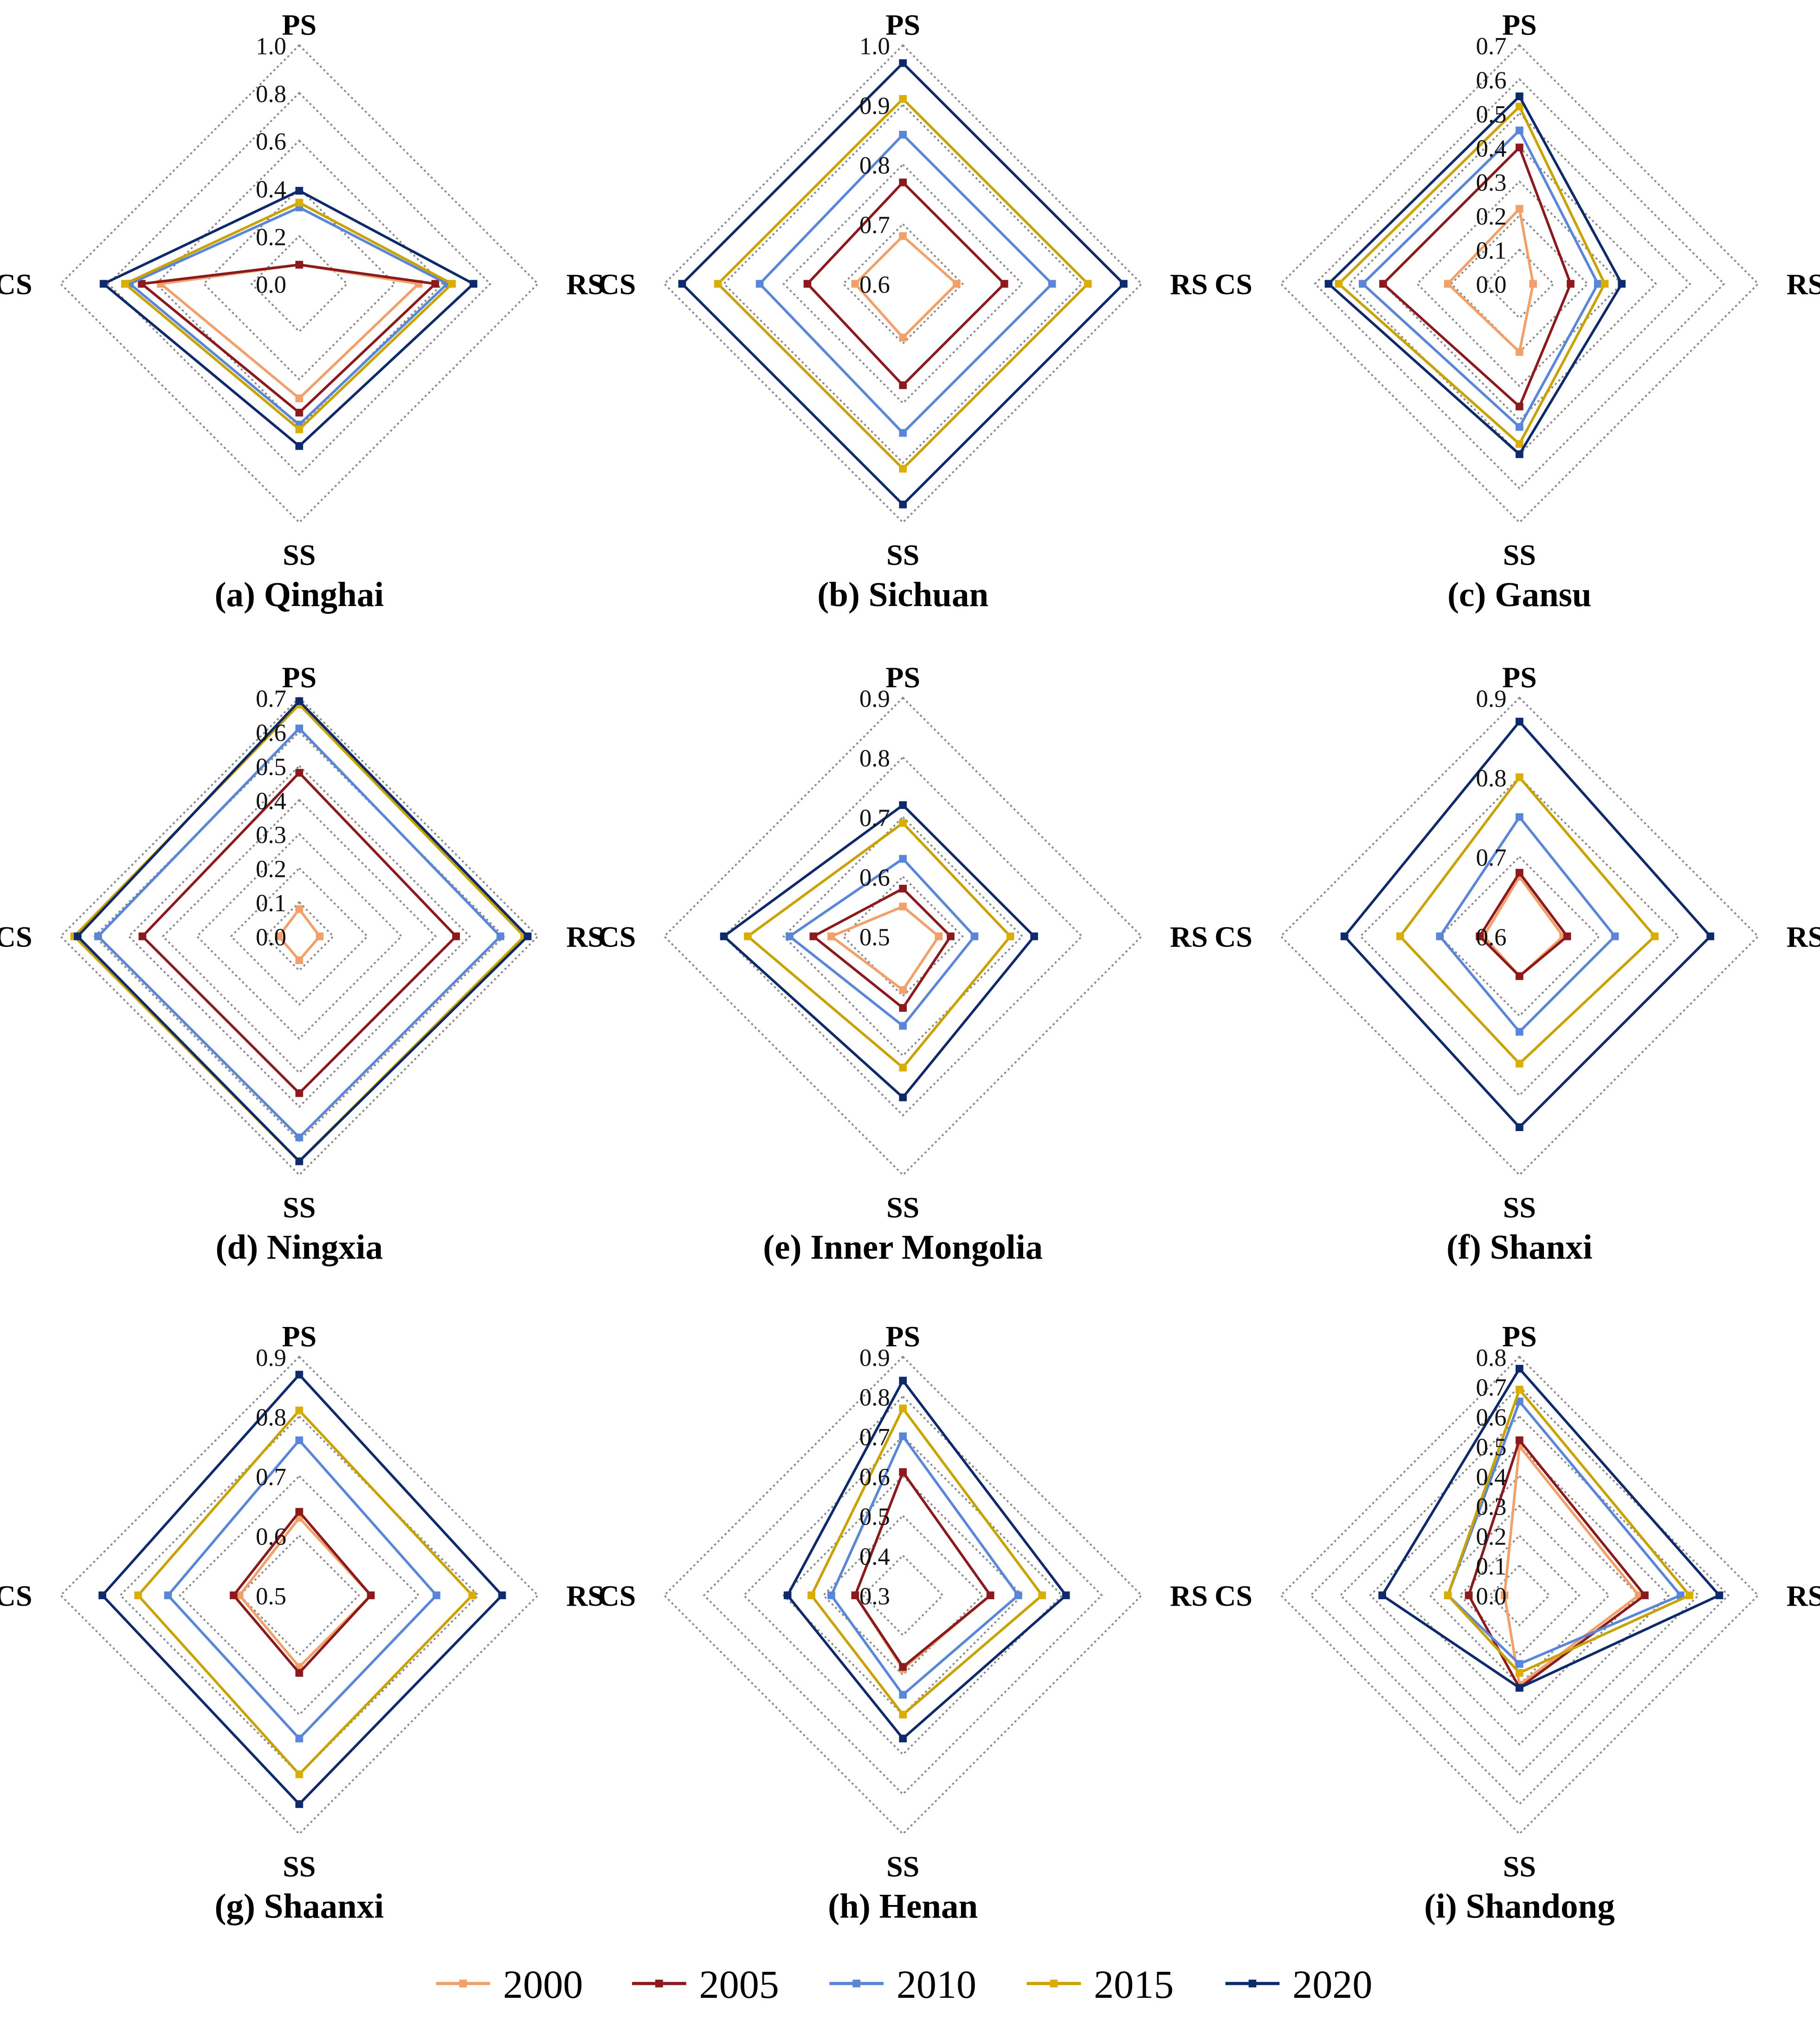 This screenshot has width=1820, height=2021. What do you see at coordinates (903, 1247) in the screenshot?
I see `panel-title: (e) Inner Mongolia` at bounding box center [903, 1247].